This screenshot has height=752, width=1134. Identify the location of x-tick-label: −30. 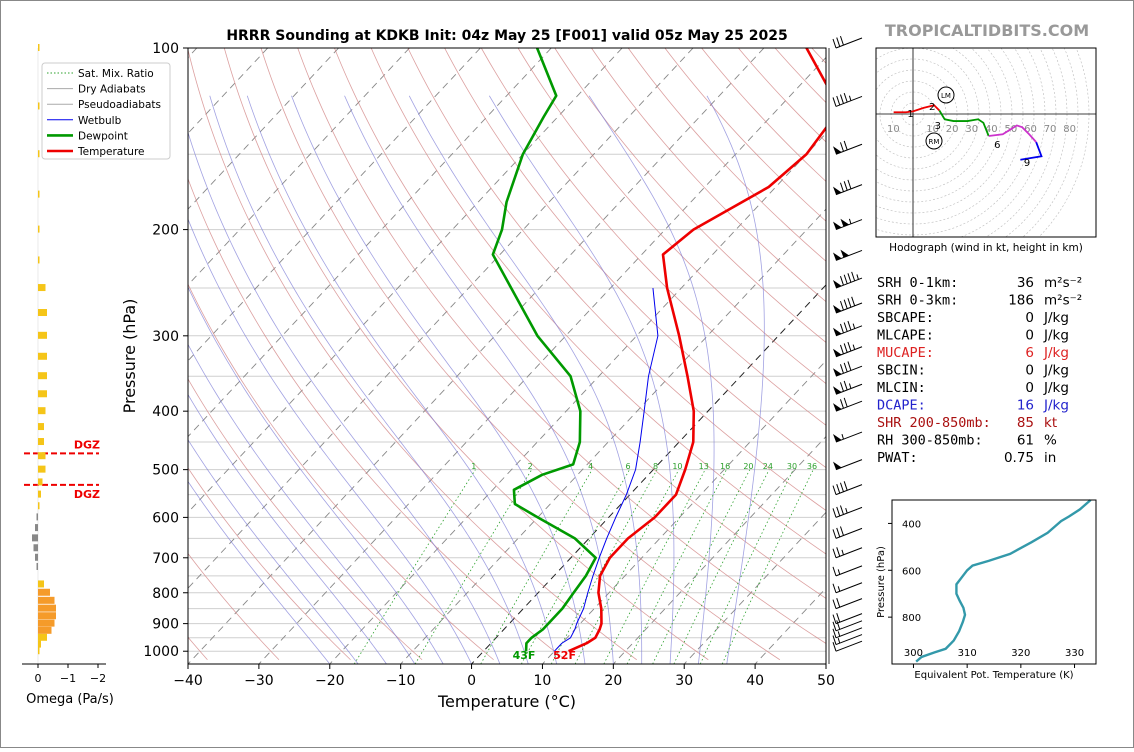
(259, 681).